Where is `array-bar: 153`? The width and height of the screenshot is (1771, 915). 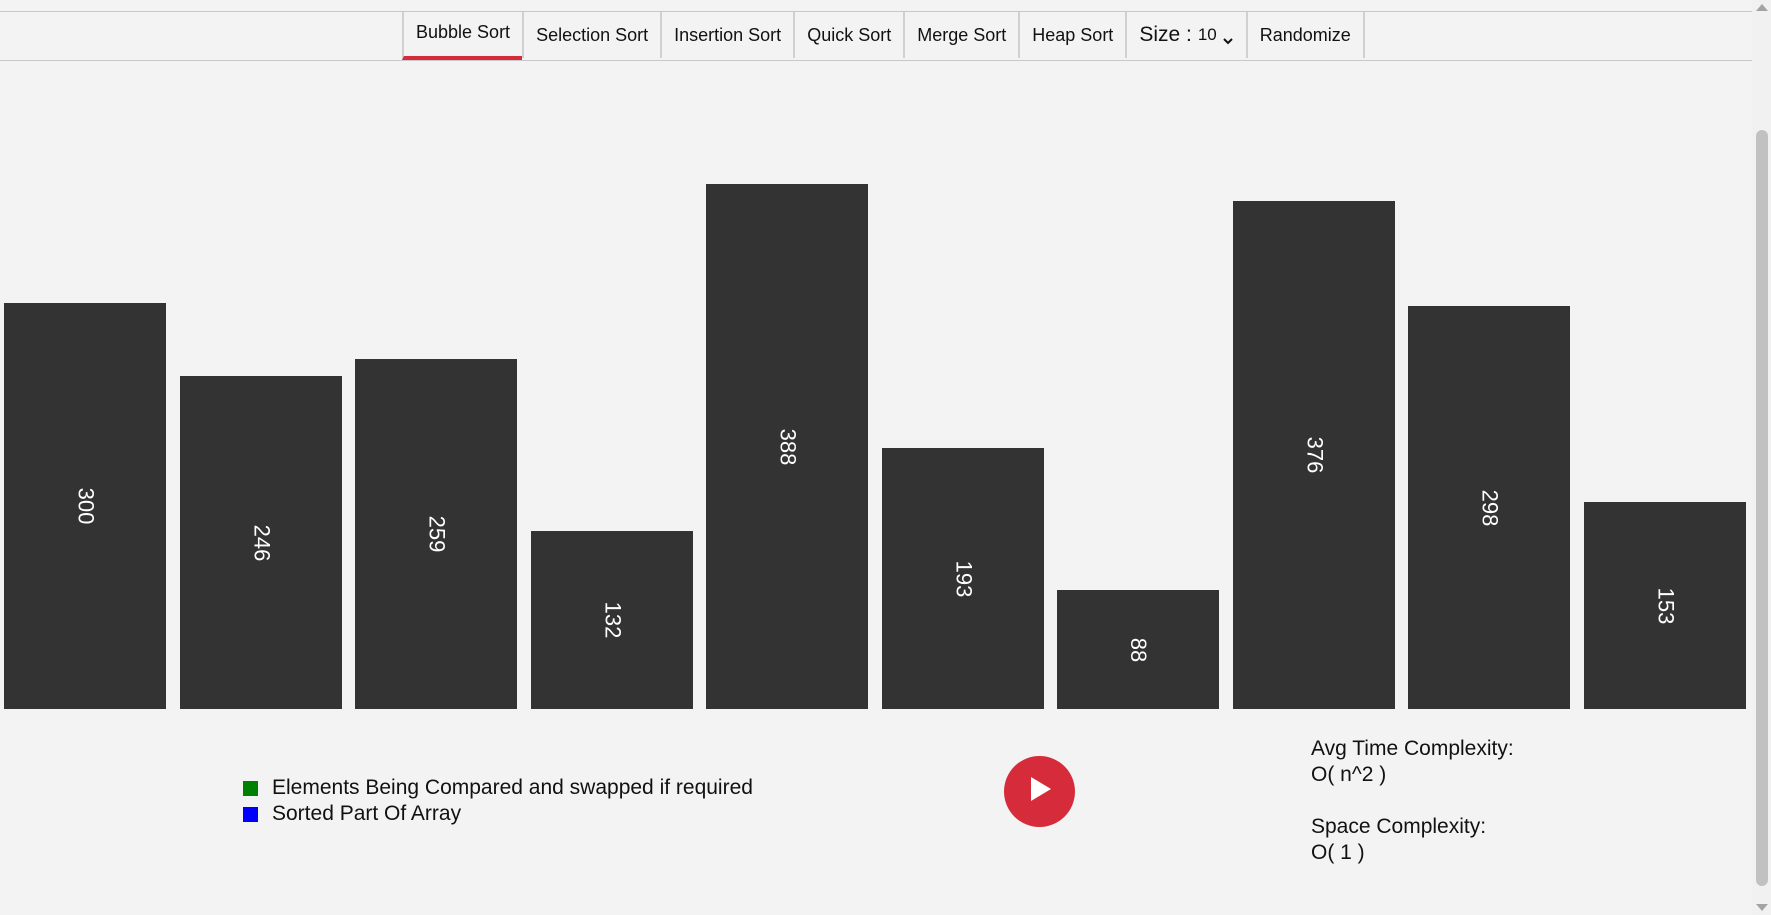 array-bar: 153 is located at coordinates (1665, 605).